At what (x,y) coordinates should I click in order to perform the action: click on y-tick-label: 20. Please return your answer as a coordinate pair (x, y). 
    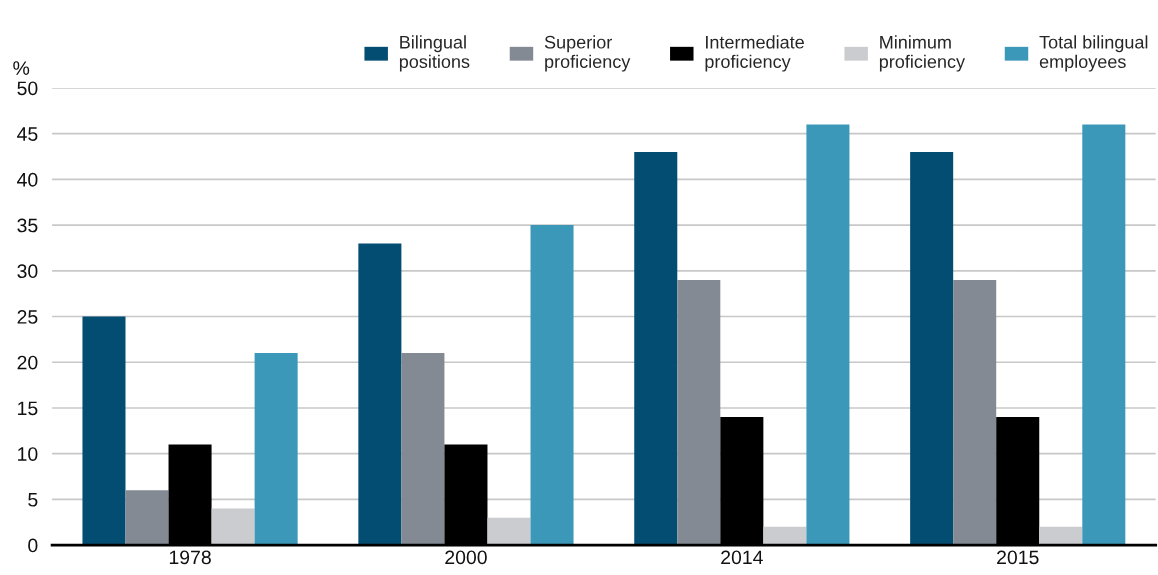
    Looking at the image, I should click on (27, 362).